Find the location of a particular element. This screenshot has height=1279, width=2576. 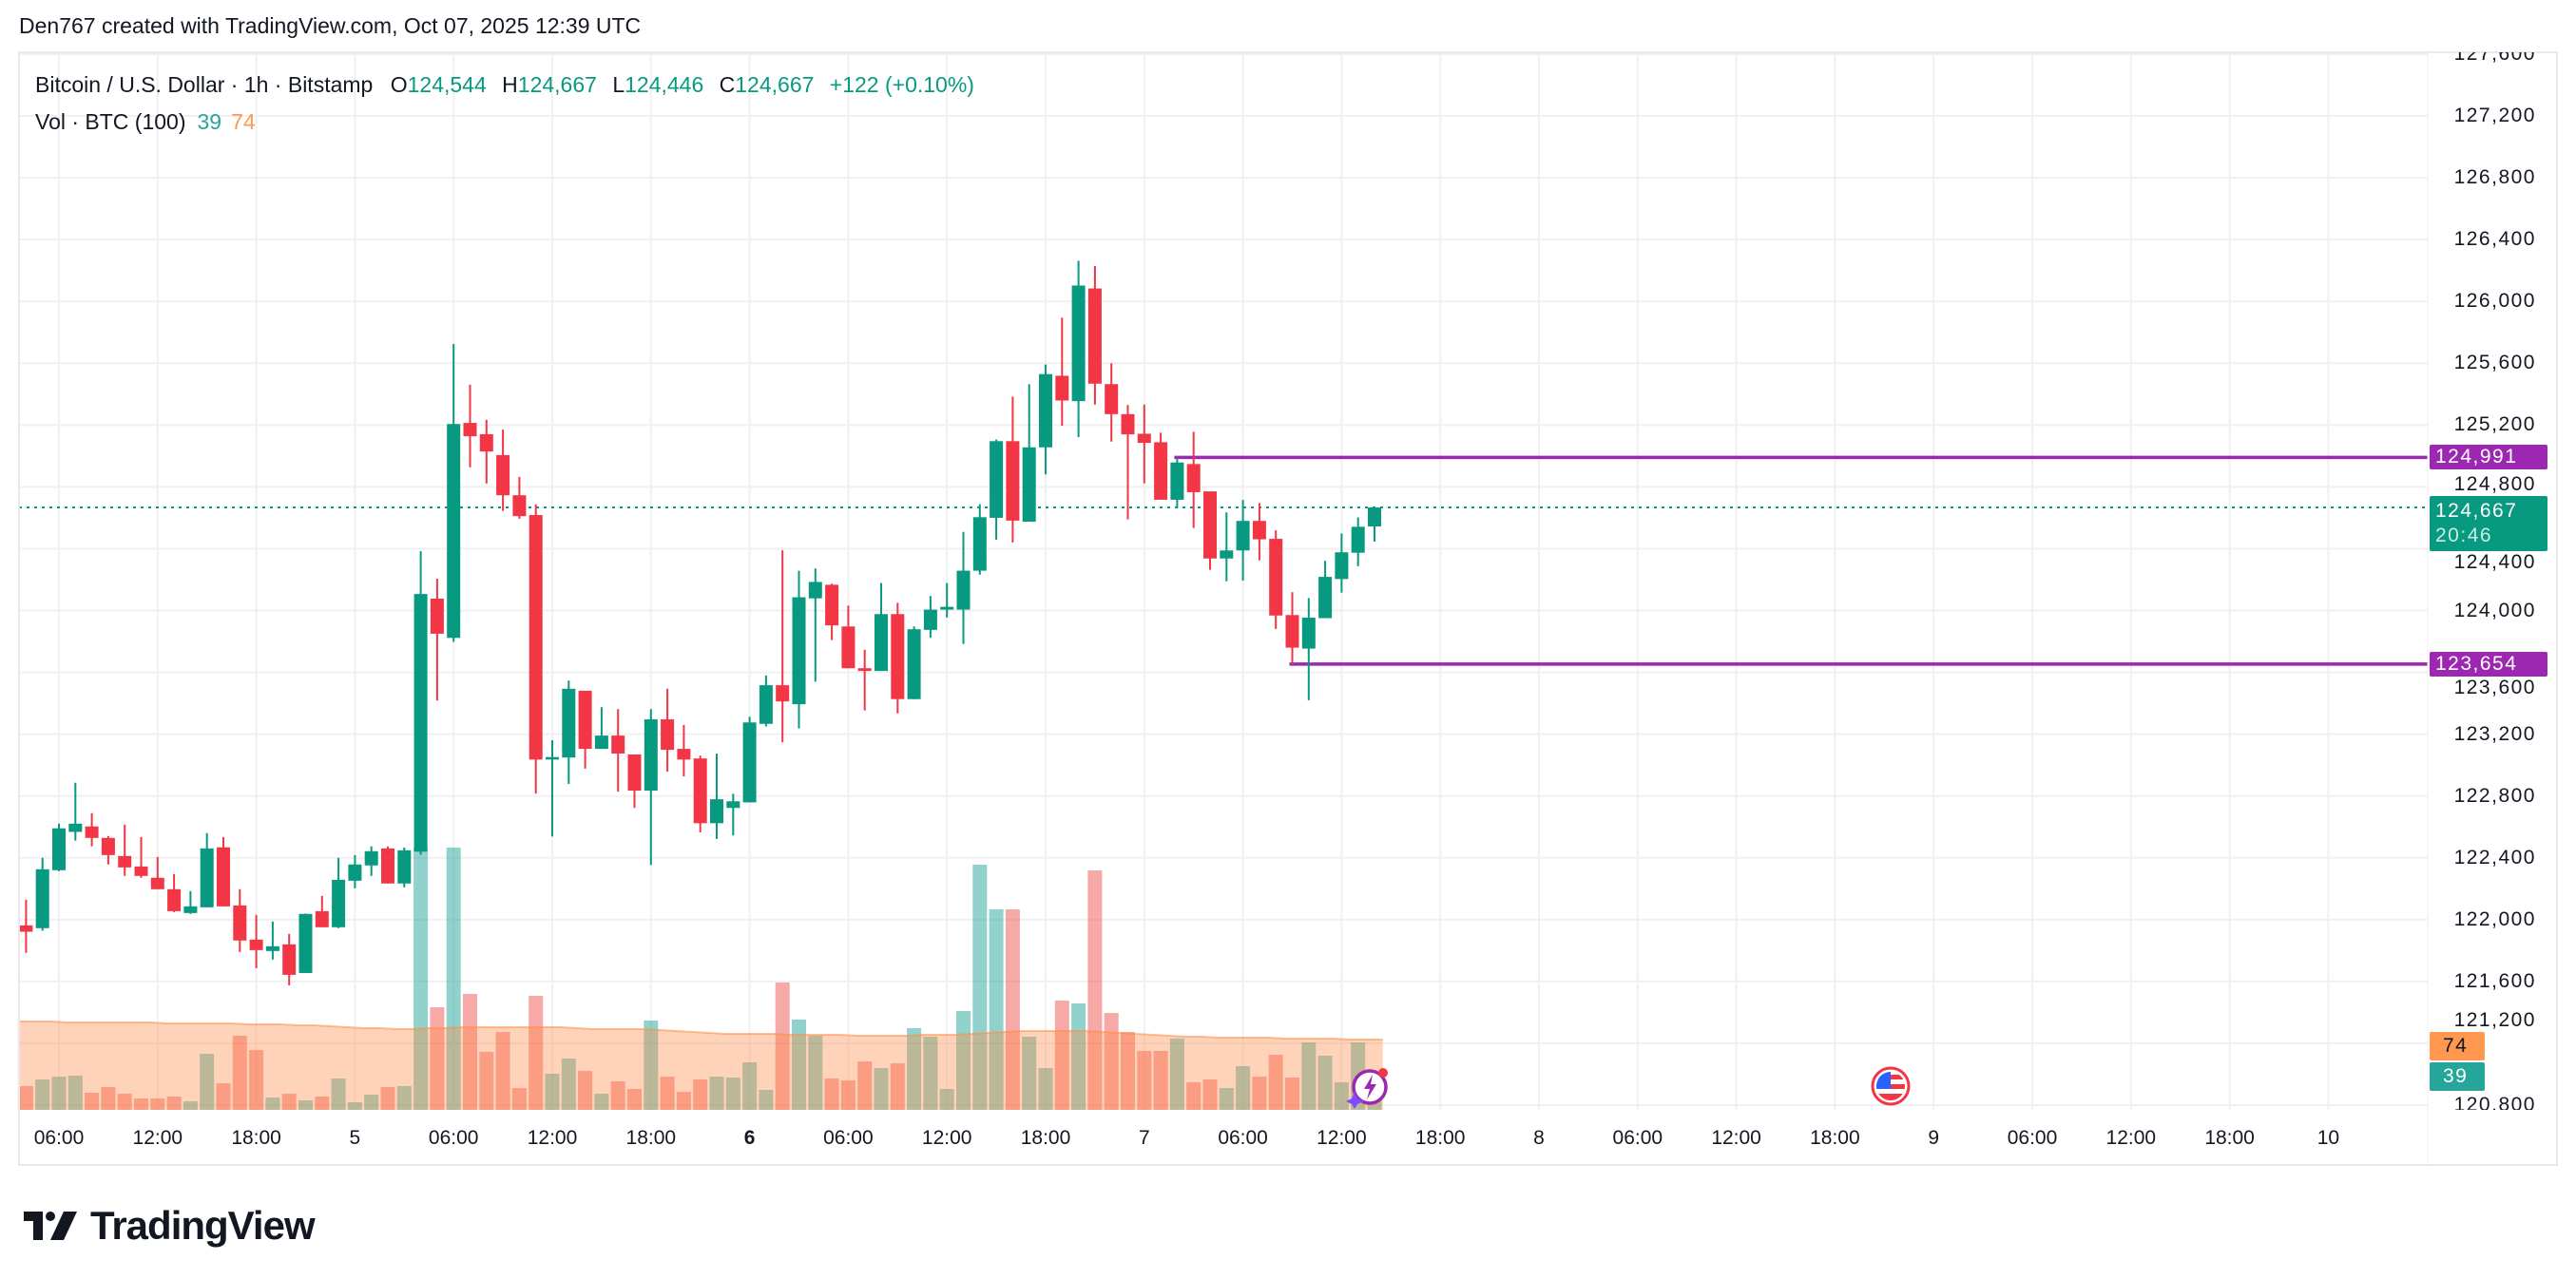

lightning-sparkle-icon is located at coordinates (1368, 1087).